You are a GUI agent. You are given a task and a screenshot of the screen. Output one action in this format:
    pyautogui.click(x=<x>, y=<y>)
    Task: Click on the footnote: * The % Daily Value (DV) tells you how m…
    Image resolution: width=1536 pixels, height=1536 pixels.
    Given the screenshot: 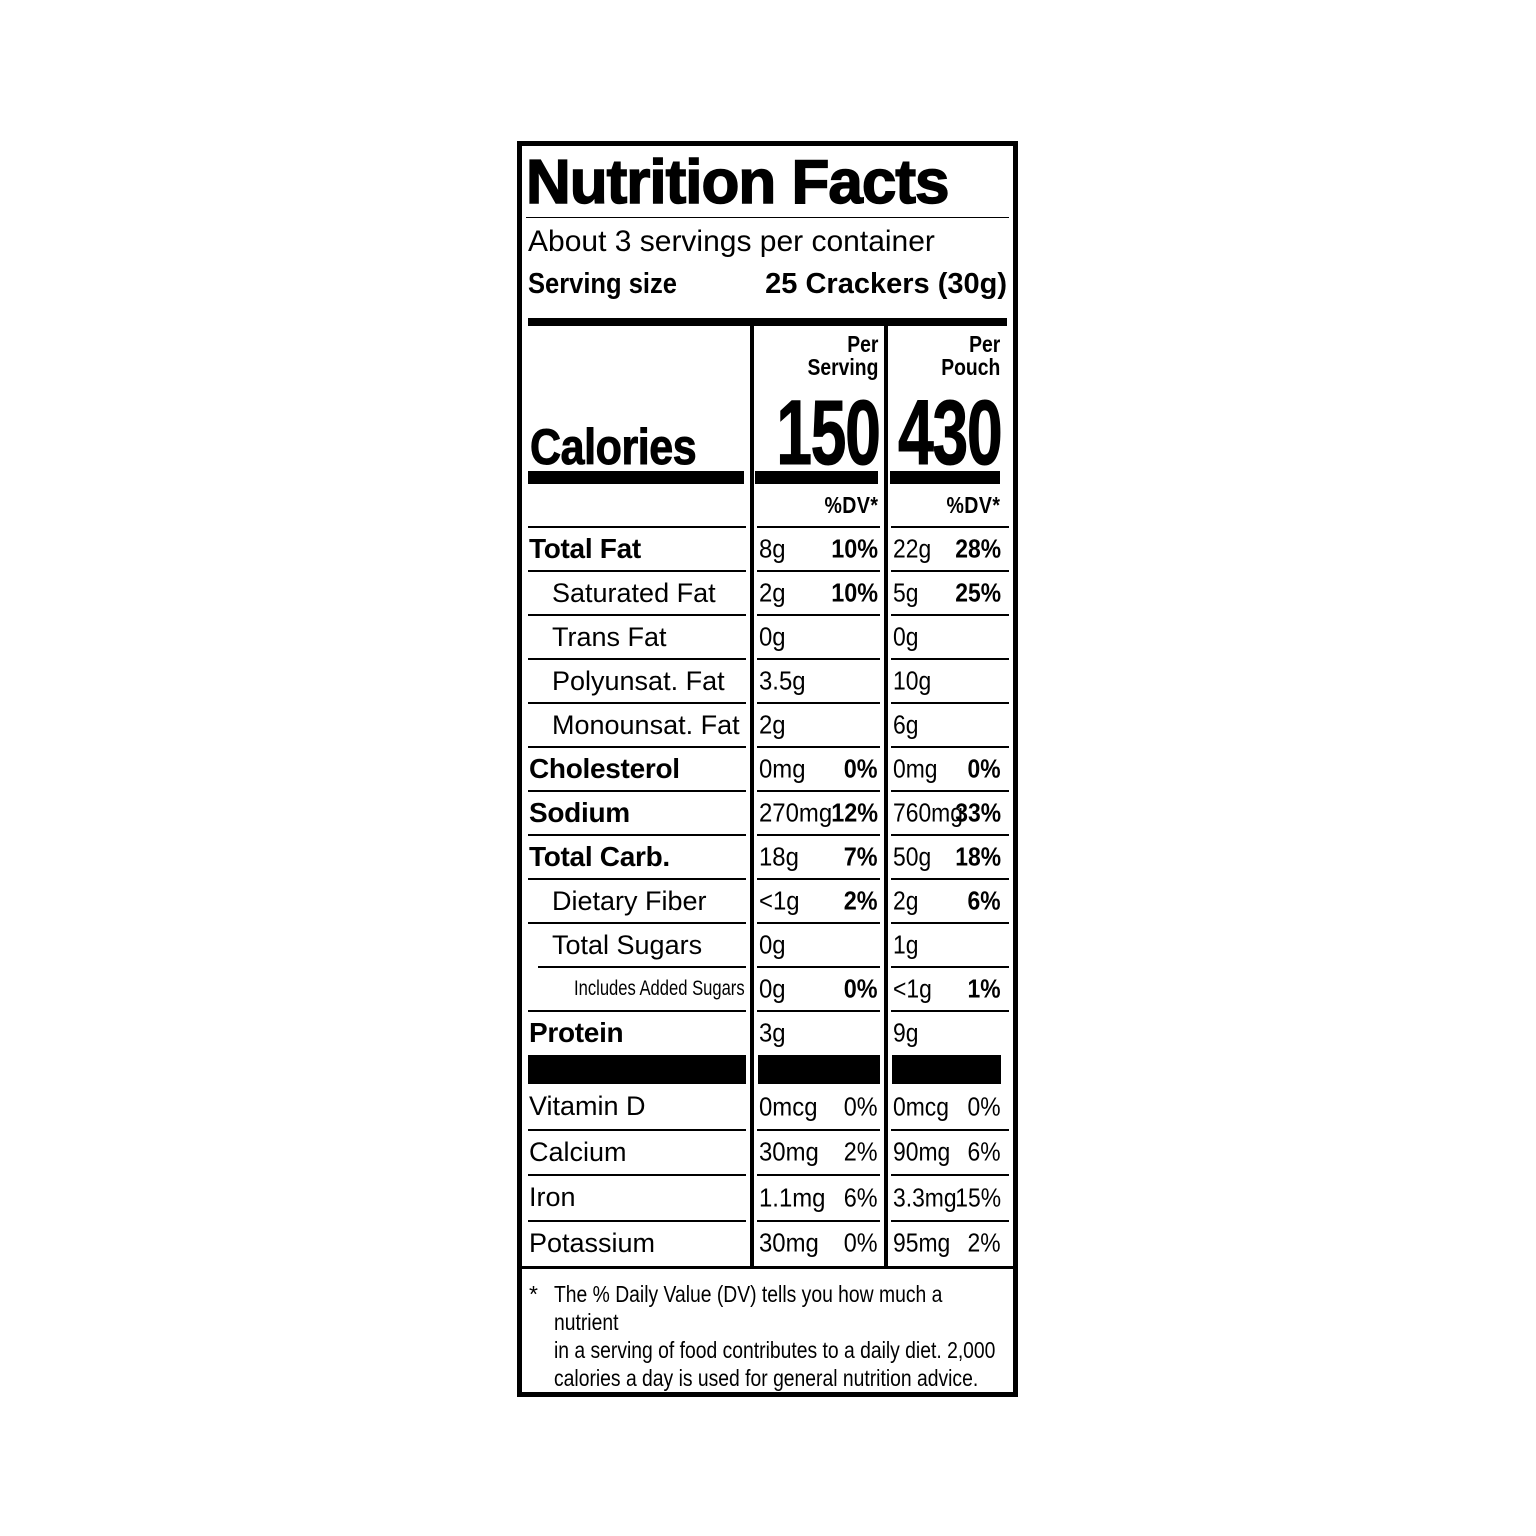 What is the action you would take?
    pyautogui.click(x=769, y=1336)
    